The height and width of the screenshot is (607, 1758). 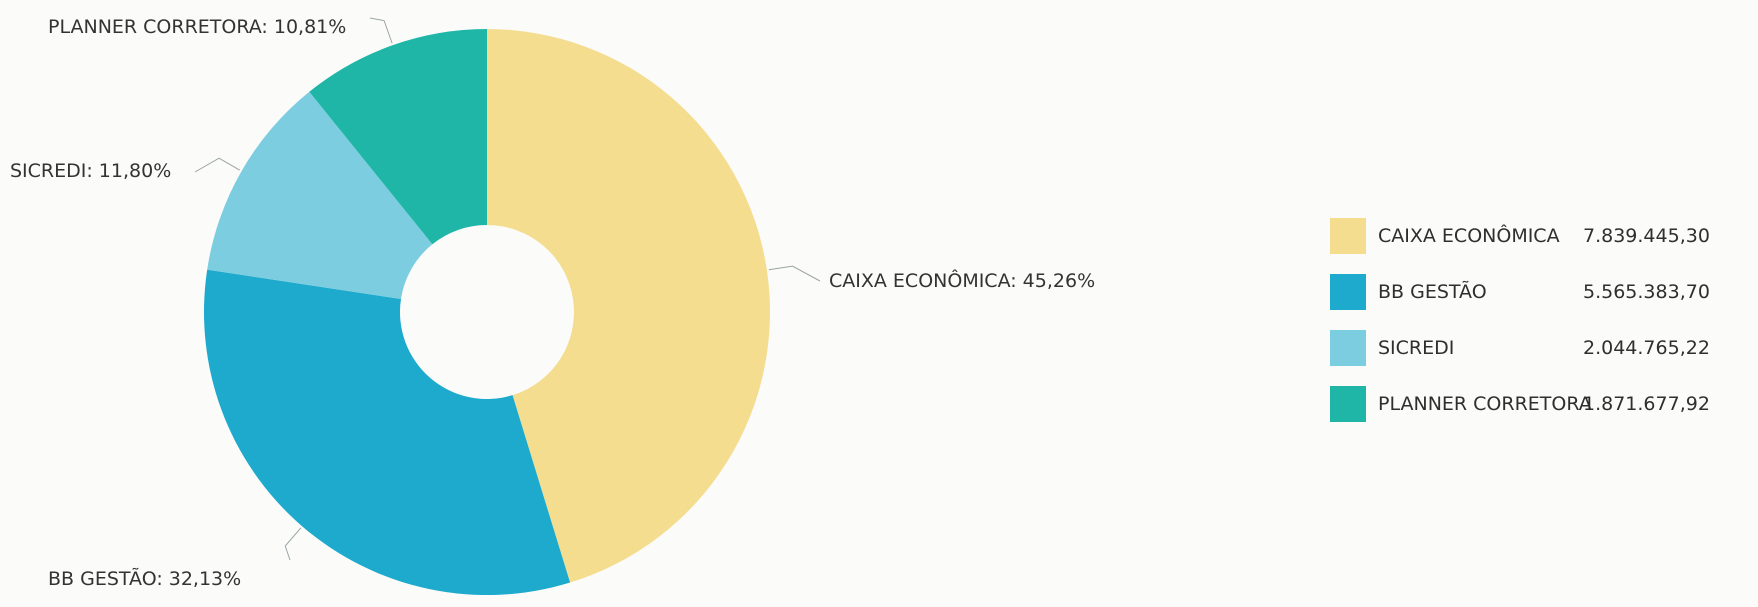 What do you see at coordinates (1540, 348) in the screenshot?
I see `legend-item-sicredi: SICREDI 2.044.765,22` at bounding box center [1540, 348].